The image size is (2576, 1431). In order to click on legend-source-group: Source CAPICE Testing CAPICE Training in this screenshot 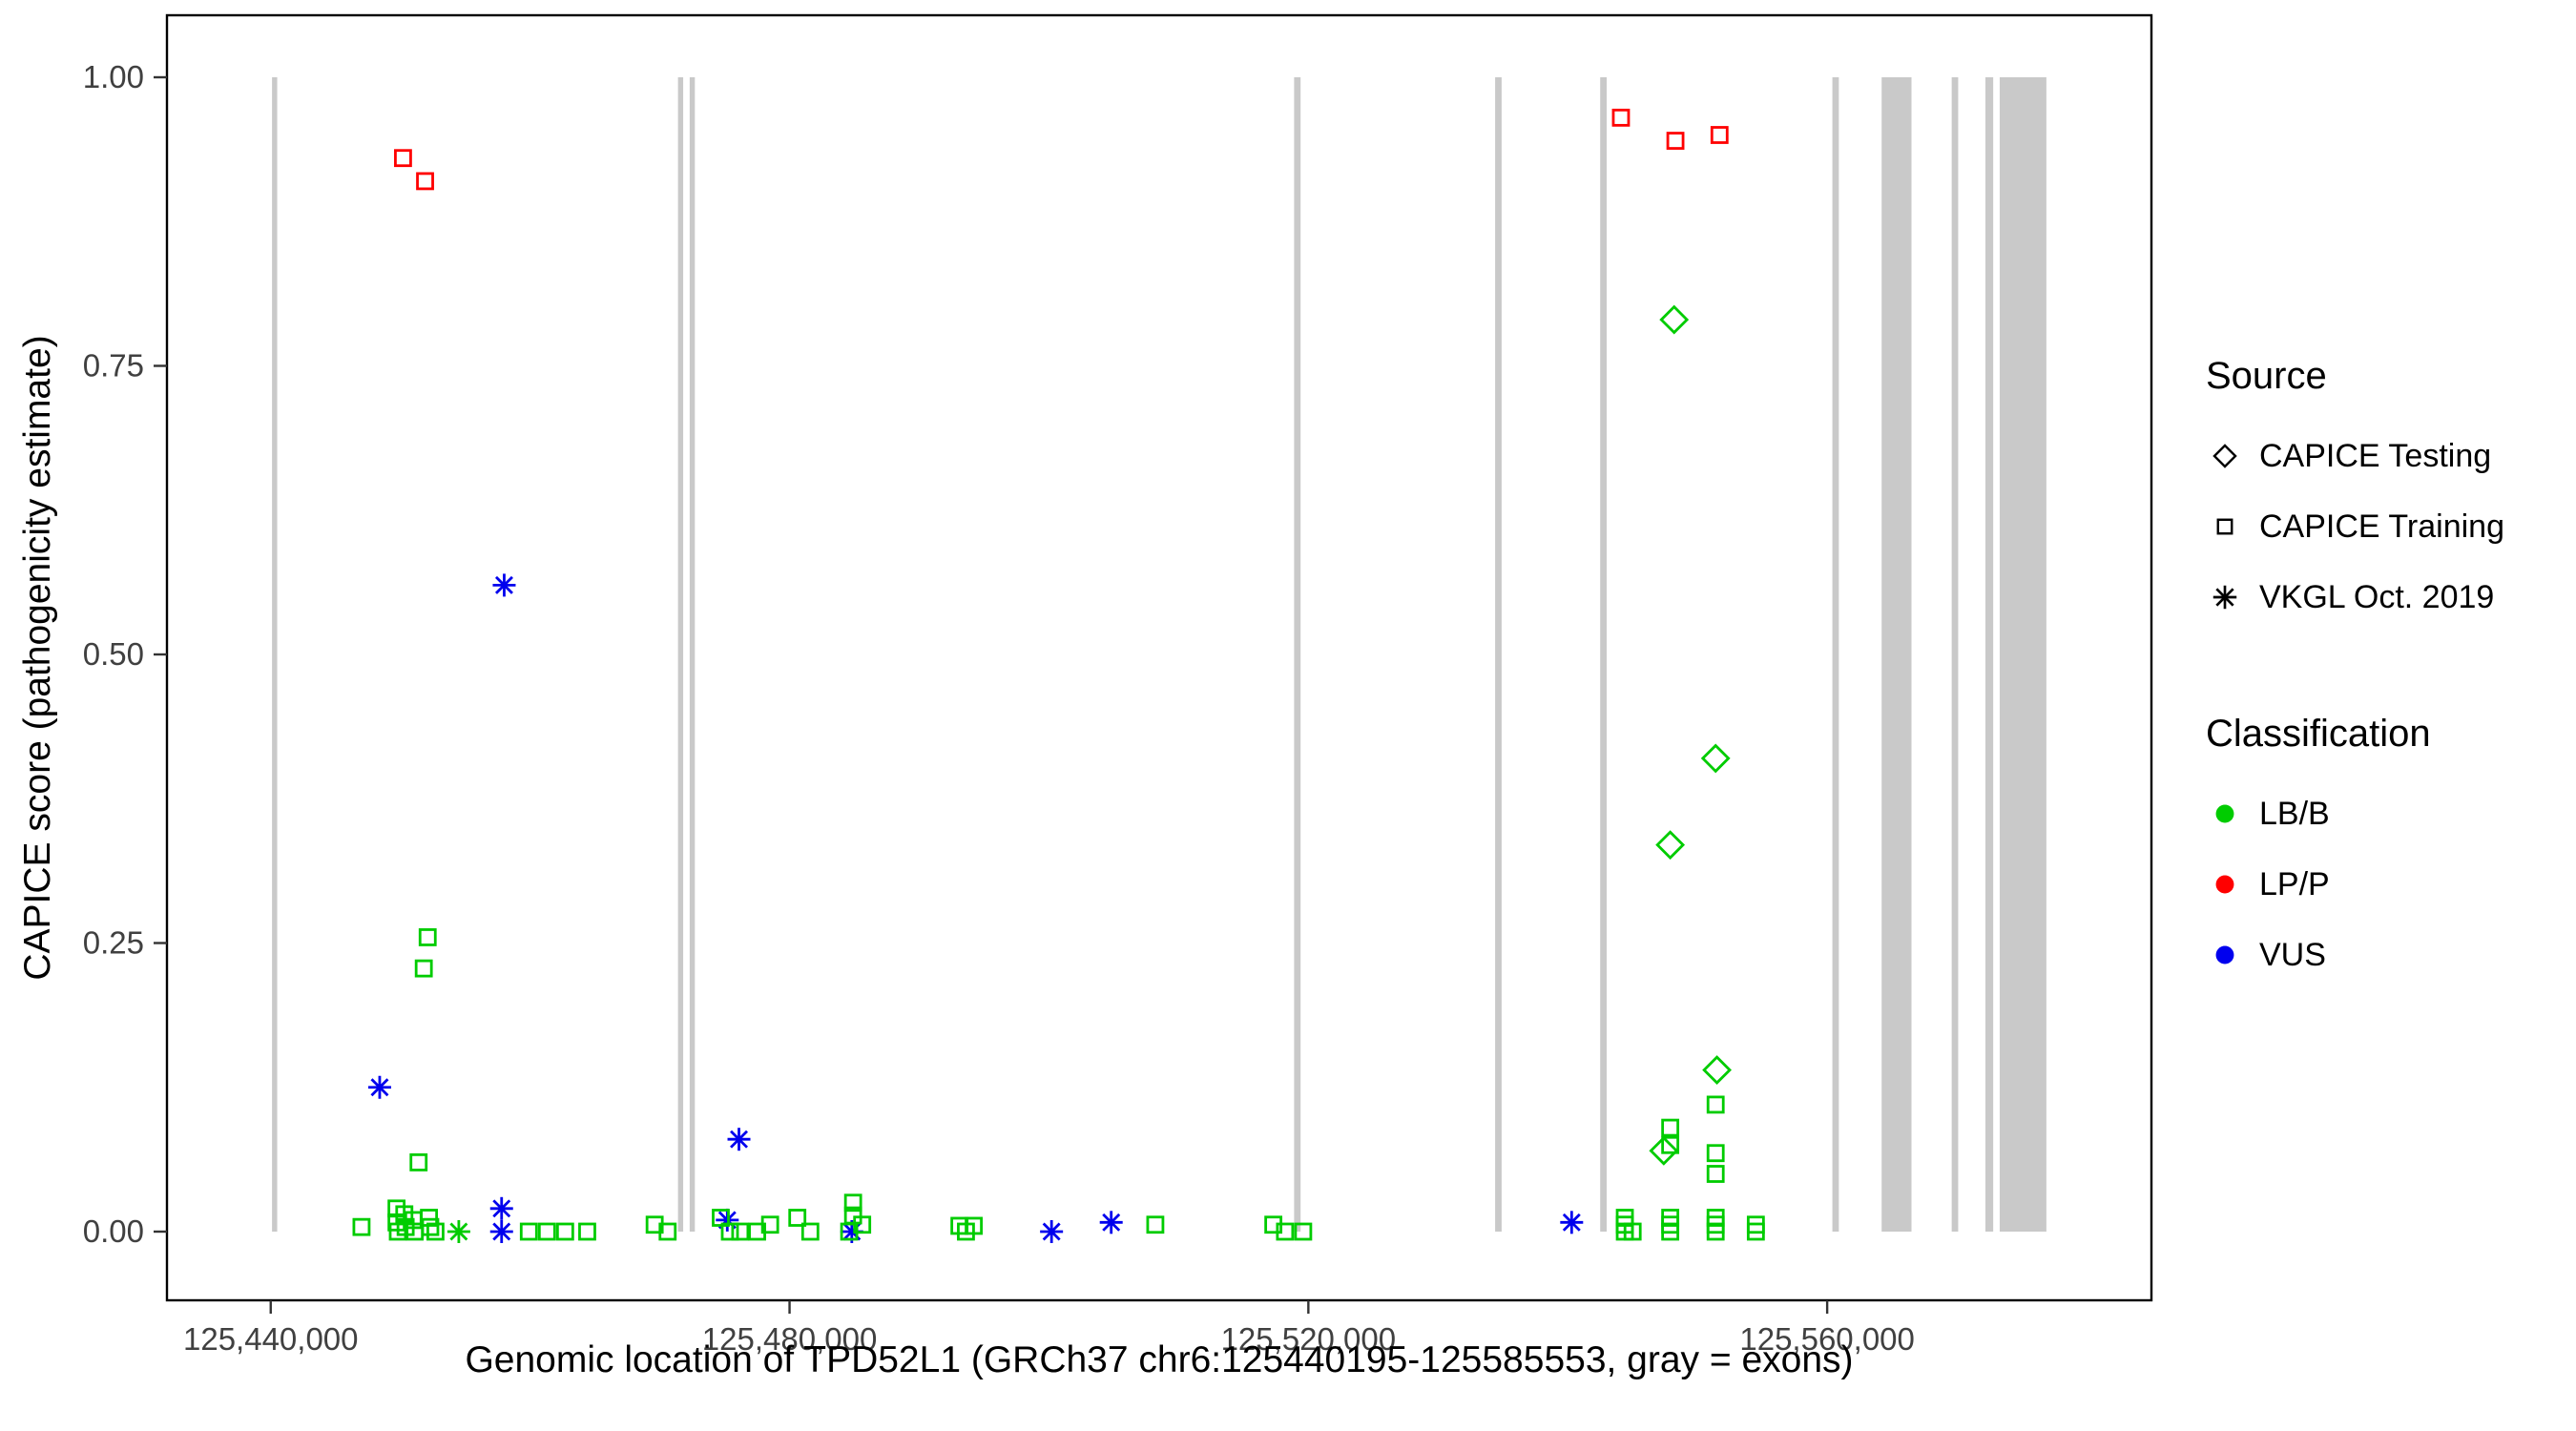, I will do `click(2355, 494)`.